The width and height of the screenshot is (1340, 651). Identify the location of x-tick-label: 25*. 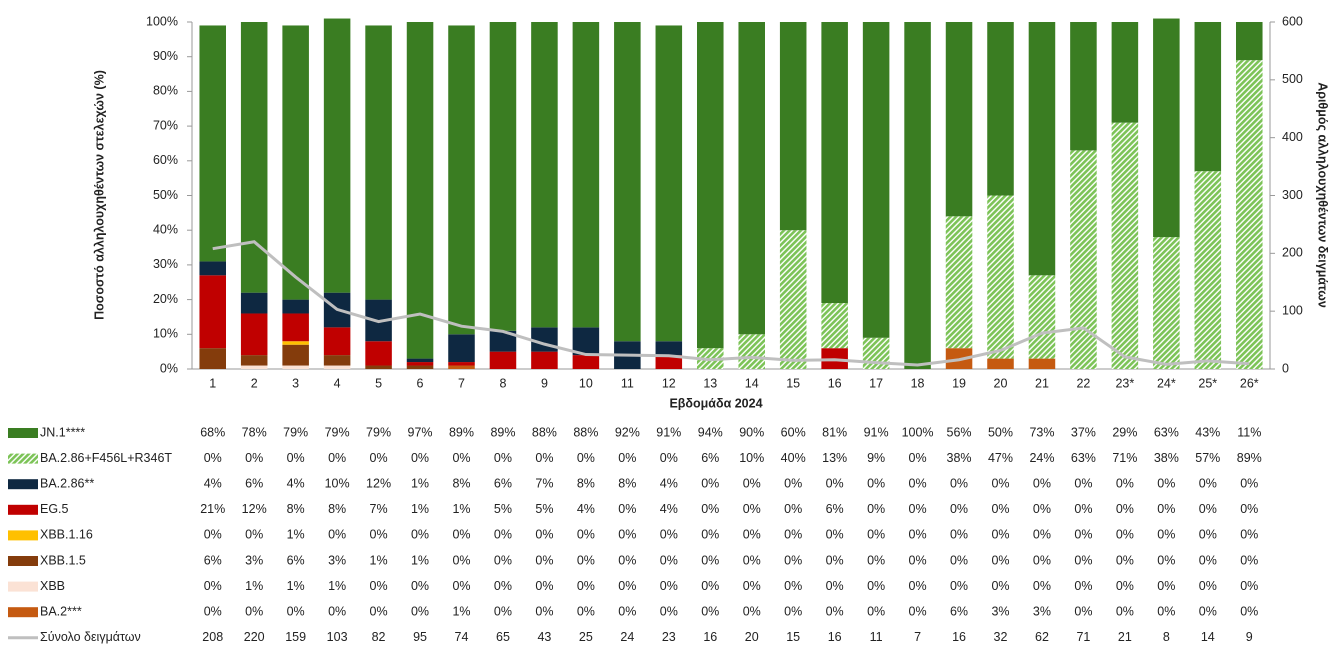
(1207, 383).